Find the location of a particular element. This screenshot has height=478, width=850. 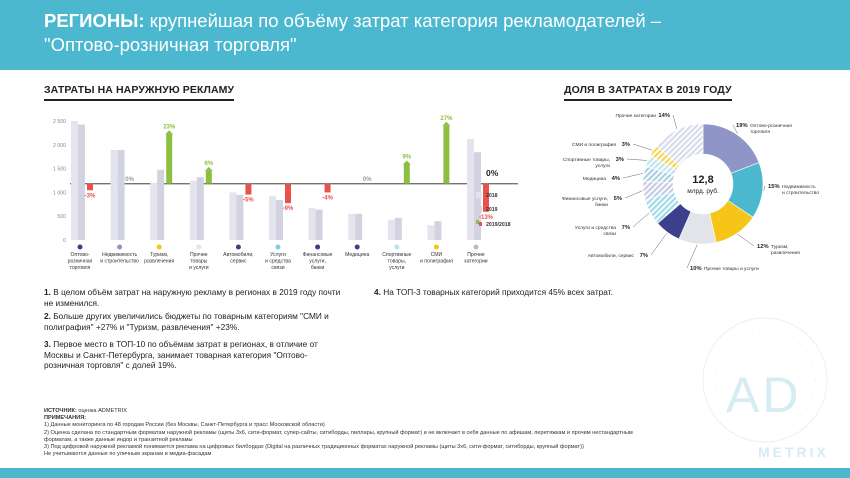

category-label: и строительство is located at coordinates (119, 261).